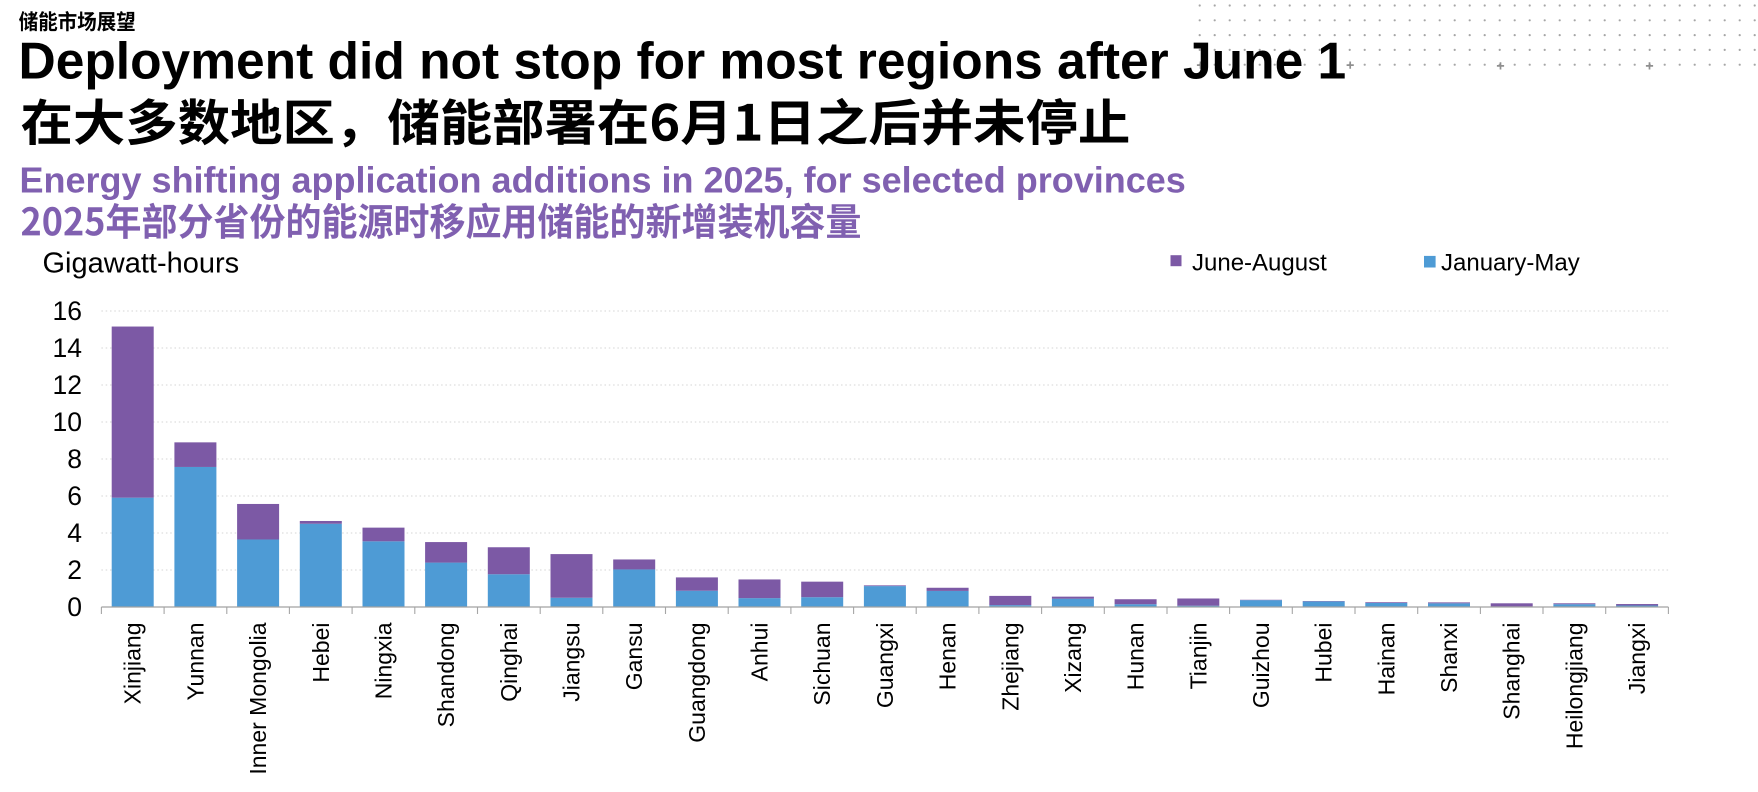 The width and height of the screenshot is (1758, 792). Describe the element at coordinates (1637, 659) in the screenshot. I see `svg-text: Jiangxi` at that location.